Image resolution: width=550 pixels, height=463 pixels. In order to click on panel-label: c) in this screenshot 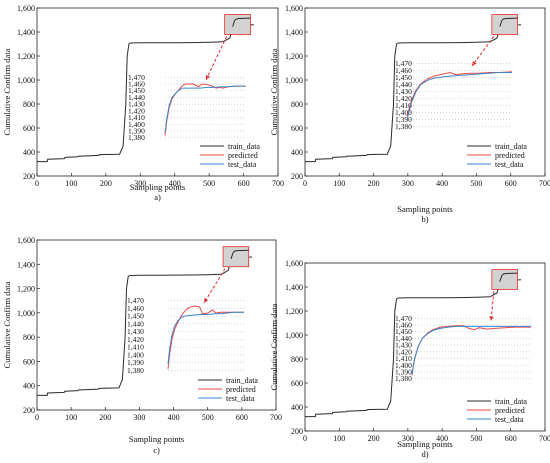, I will do `click(156, 450)`.